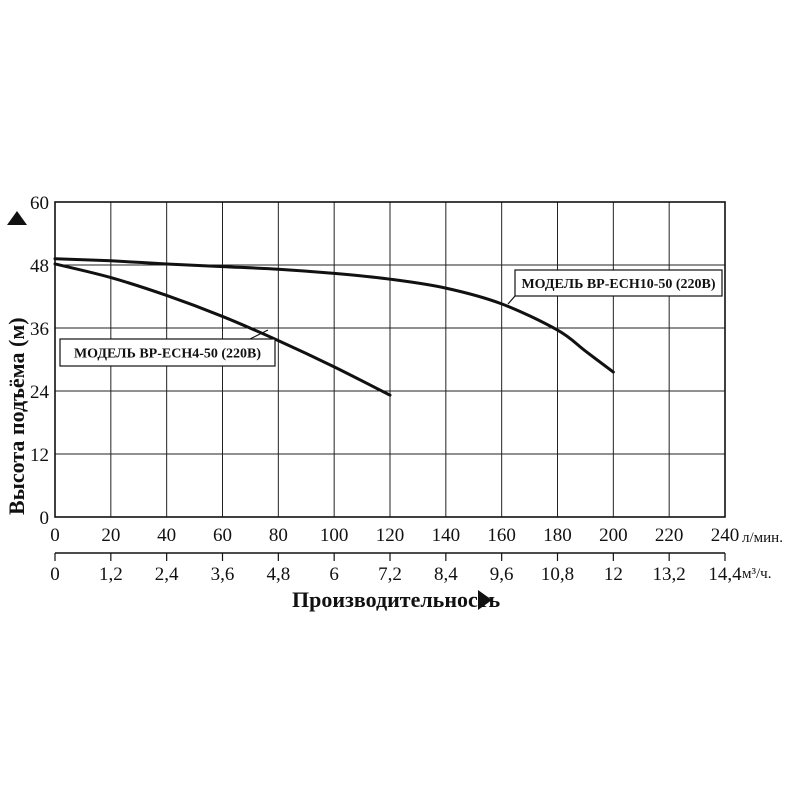  Describe the element at coordinates (40, 392) in the screenshot. I see `y-tick-label: 24` at that location.